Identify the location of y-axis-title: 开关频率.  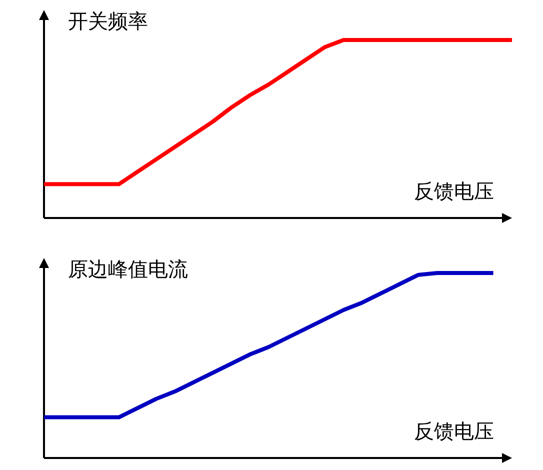
(108, 21).